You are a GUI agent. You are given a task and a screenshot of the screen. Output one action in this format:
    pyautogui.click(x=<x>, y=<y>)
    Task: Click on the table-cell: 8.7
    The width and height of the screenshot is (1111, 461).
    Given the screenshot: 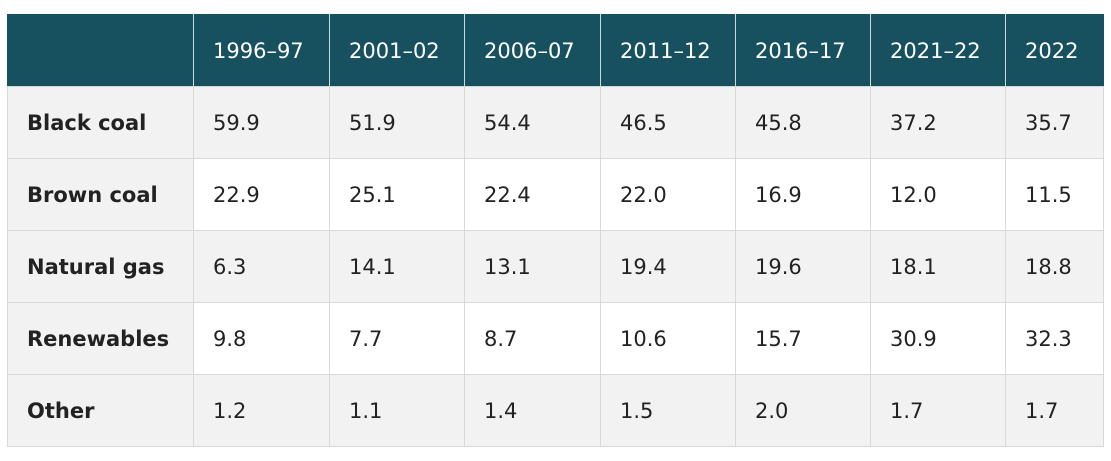 What is the action you would take?
    pyautogui.click(x=532, y=338)
    